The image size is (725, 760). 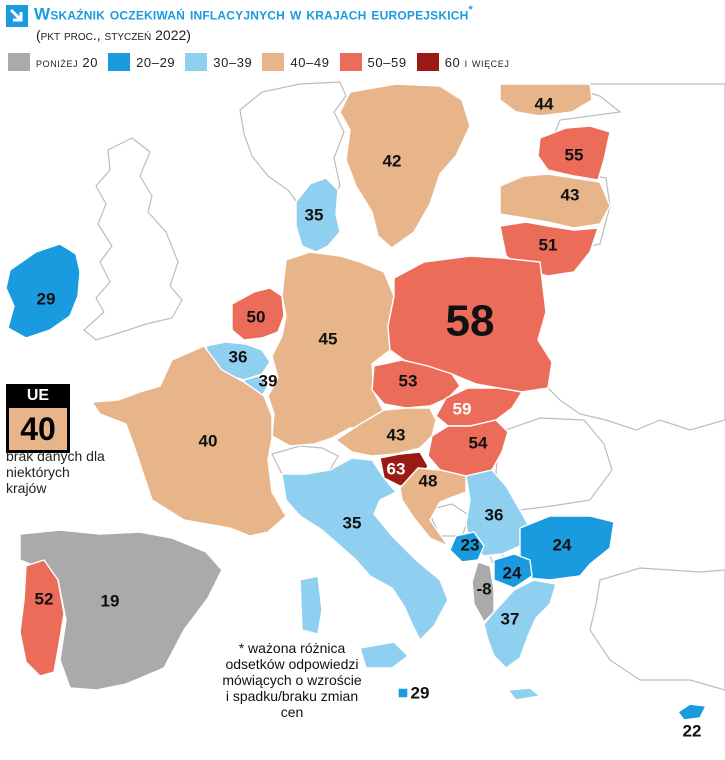 I want to click on legend-item: 30–39, so click(x=218, y=62).